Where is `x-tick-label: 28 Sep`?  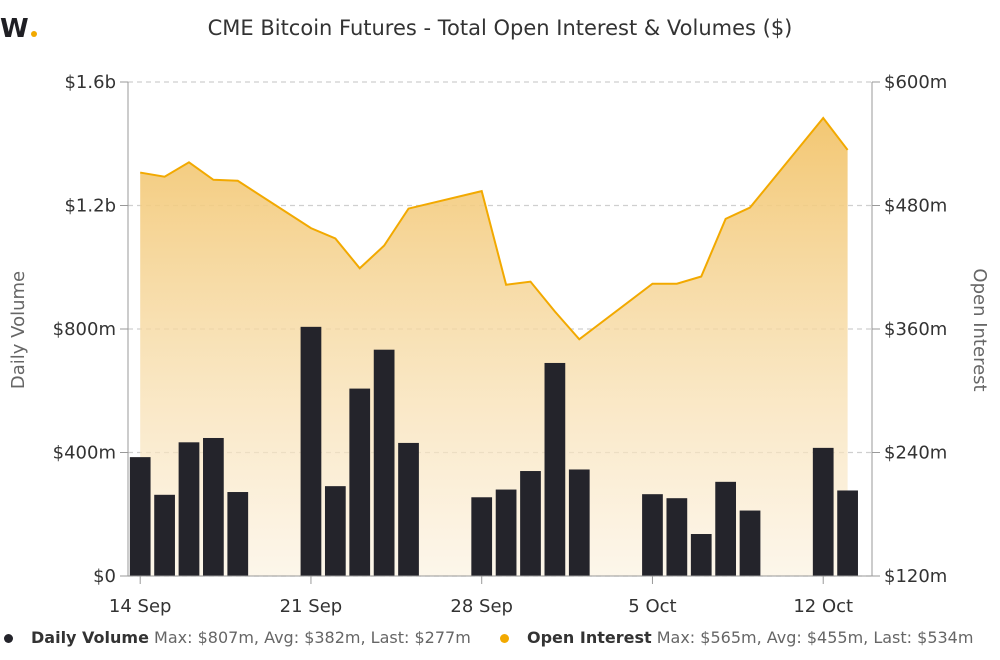 x-tick-label: 28 Sep is located at coordinates (481, 606).